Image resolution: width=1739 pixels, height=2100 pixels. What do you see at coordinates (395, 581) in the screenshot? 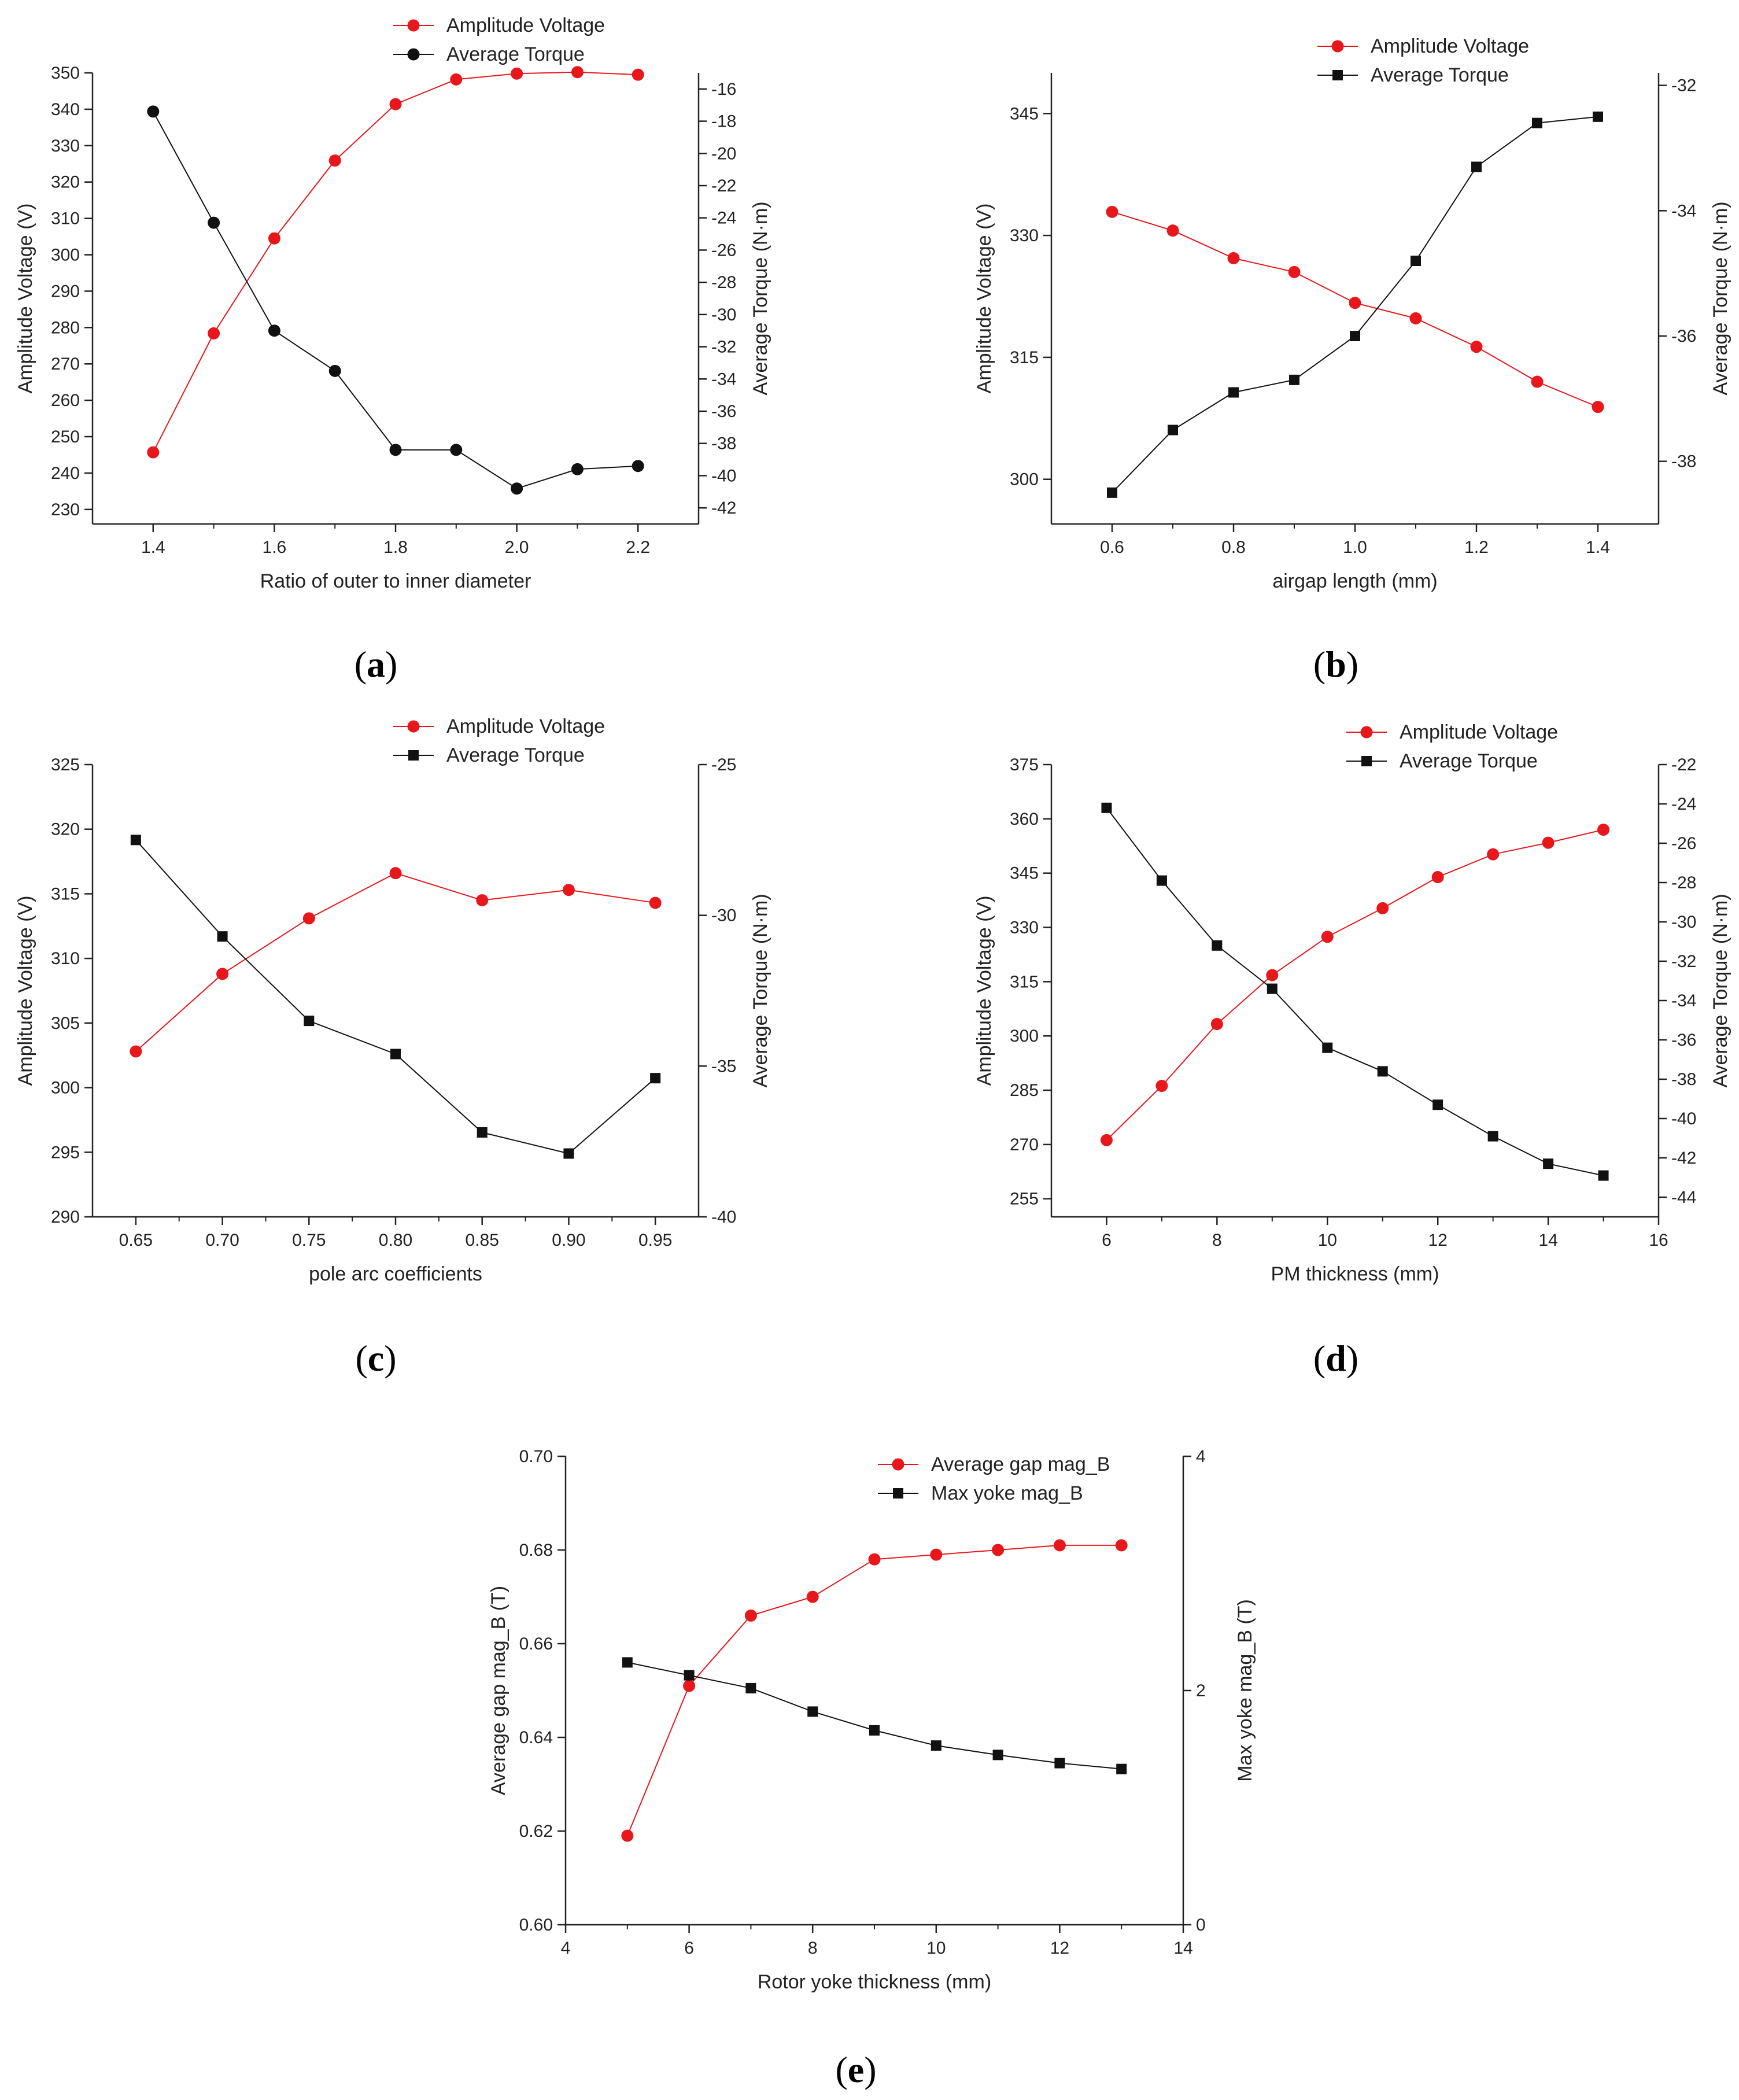
I see `x-axis-label: Ratio of outer to inner diameter` at bounding box center [395, 581].